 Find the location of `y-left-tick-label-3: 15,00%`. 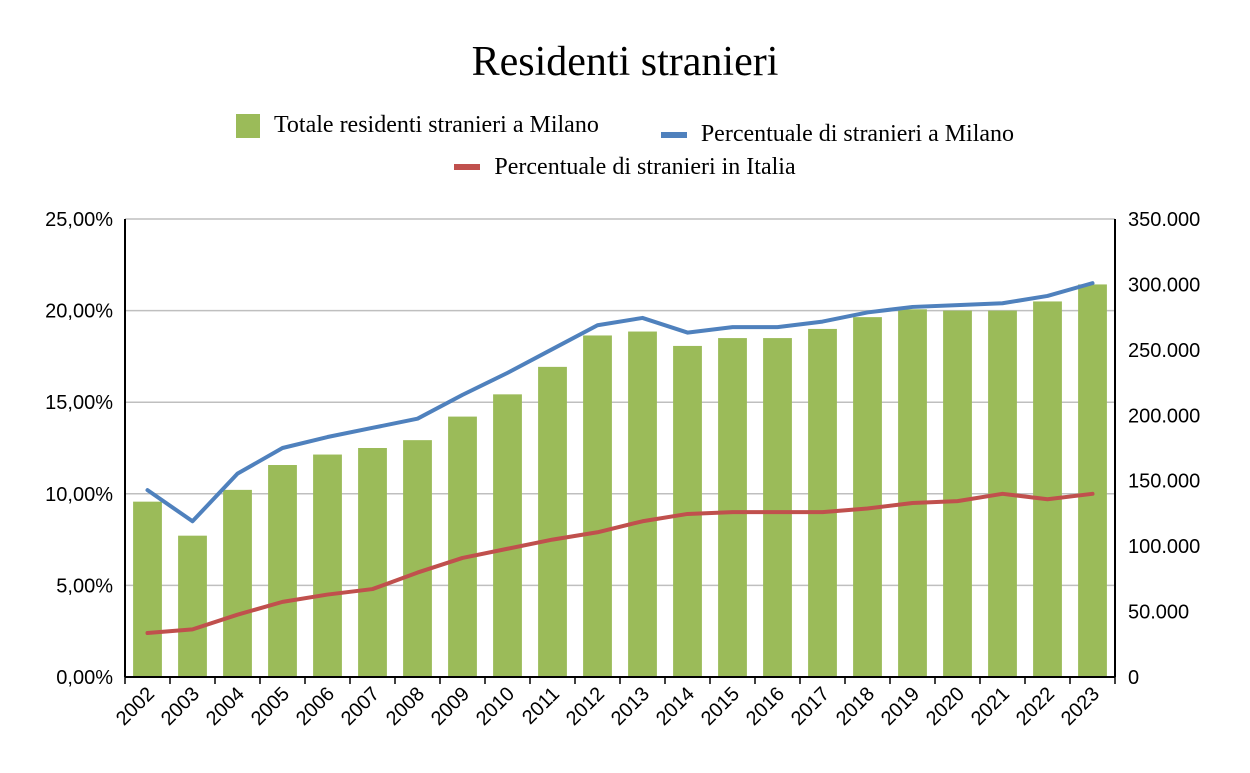

y-left-tick-label-3: 15,00% is located at coordinates (79, 403).